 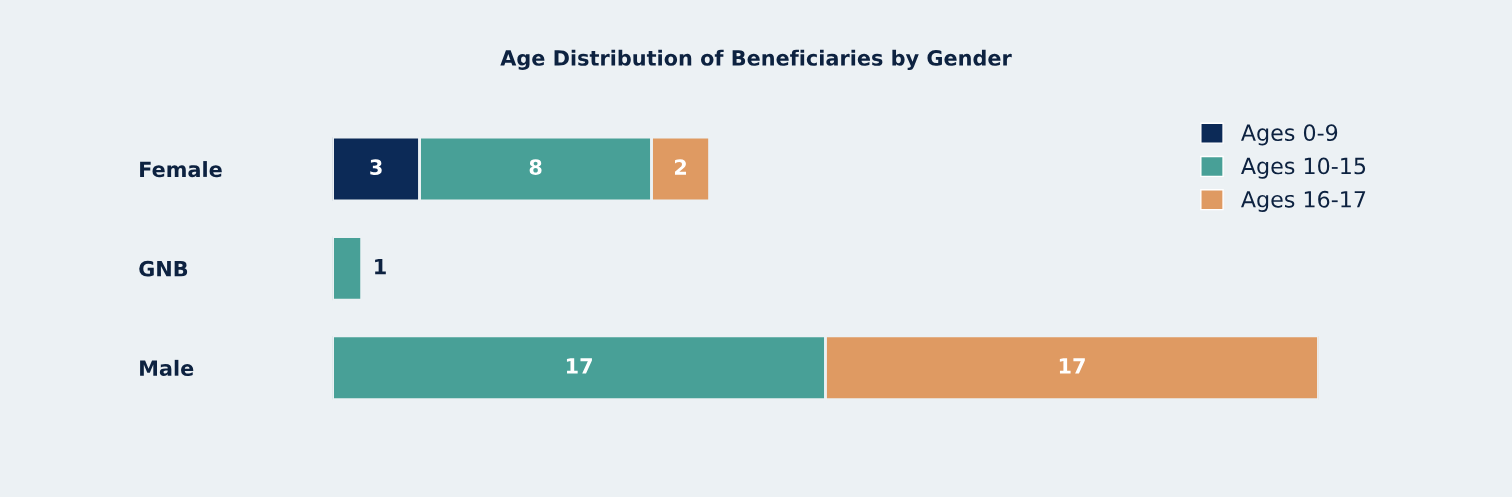 I want to click on y-tick-label: Male, so click(x=167, y=367).